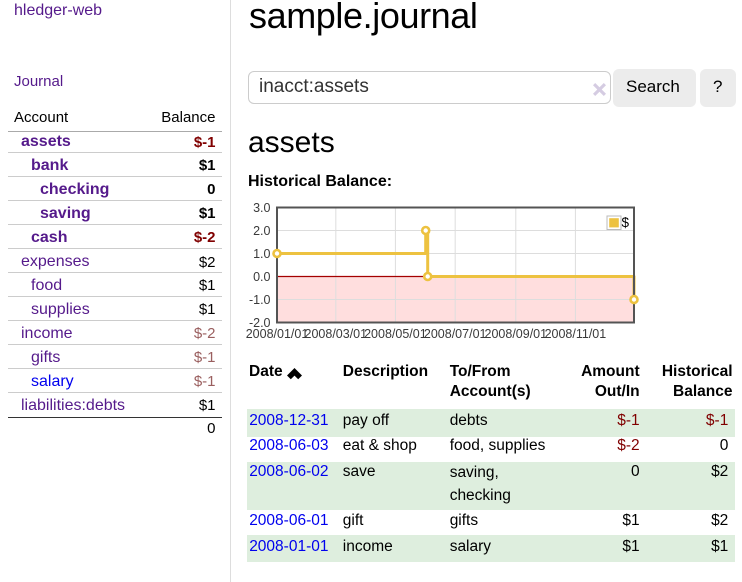  I want to click on svg-text: 3.0, so click(261, 208).